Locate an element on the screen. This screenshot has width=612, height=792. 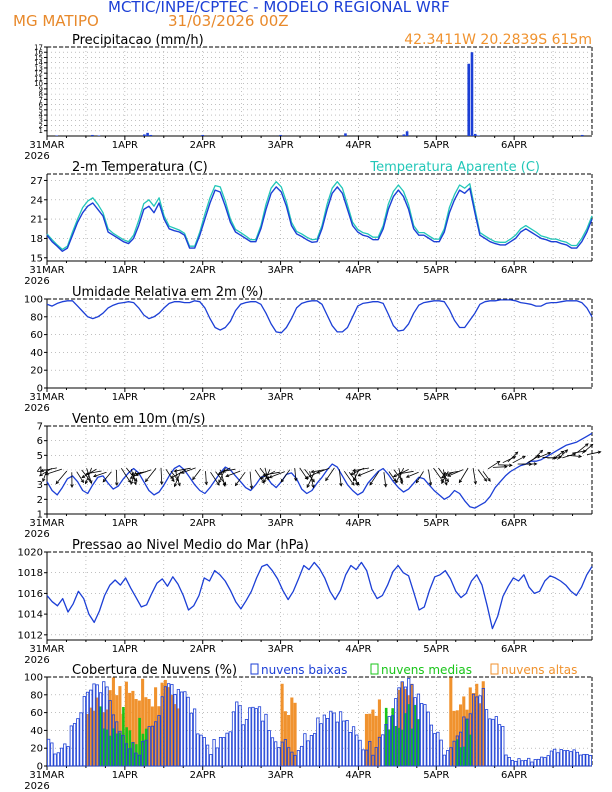
y-tick-label: 8 is located at coordinates (41, 95).